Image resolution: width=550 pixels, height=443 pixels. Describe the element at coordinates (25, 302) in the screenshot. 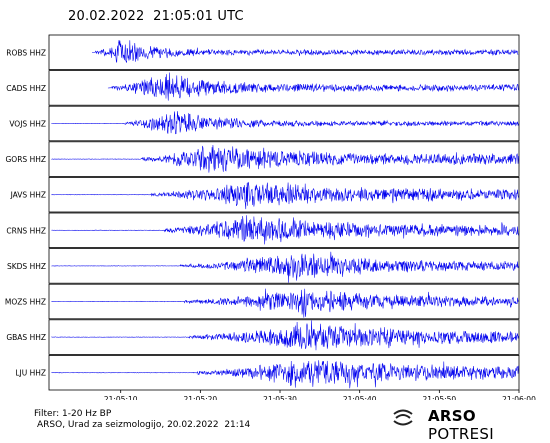

I see `station-label: MOZS HHZ` at that location.